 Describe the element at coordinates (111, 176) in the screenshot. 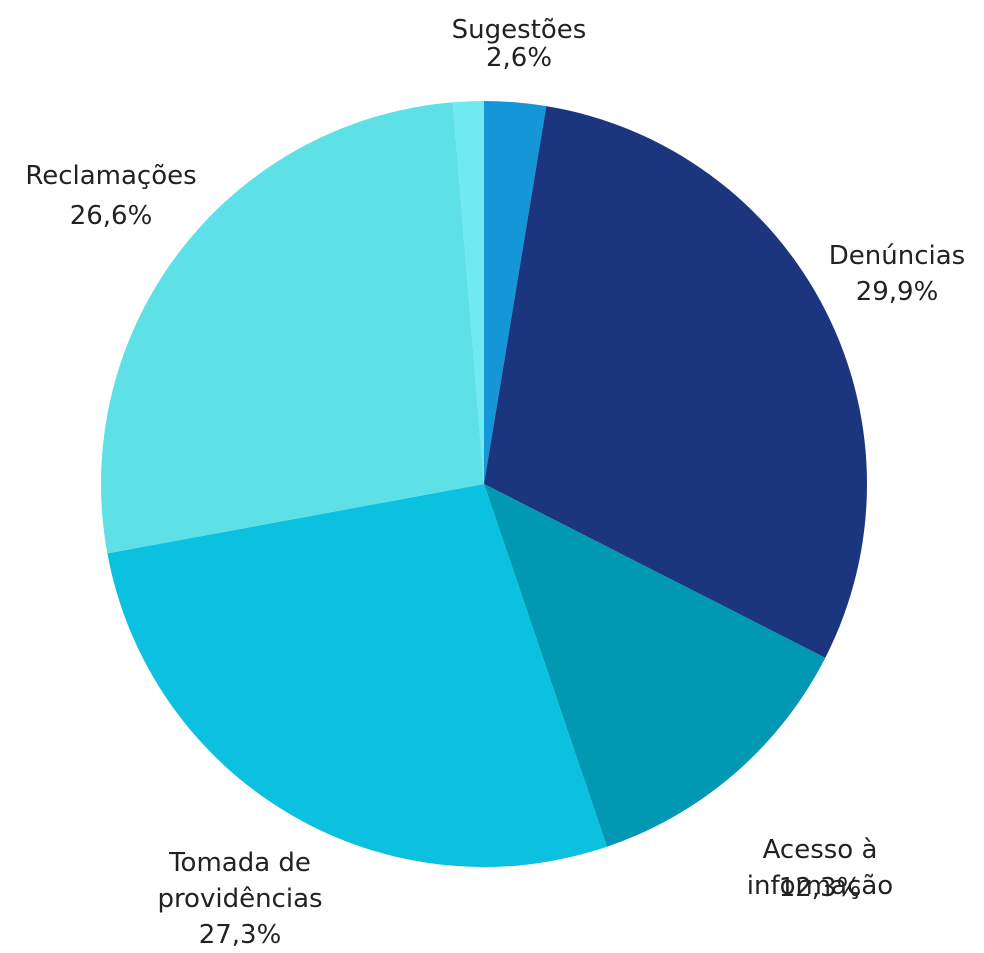

I see `category-label: Reclamações` at that location.